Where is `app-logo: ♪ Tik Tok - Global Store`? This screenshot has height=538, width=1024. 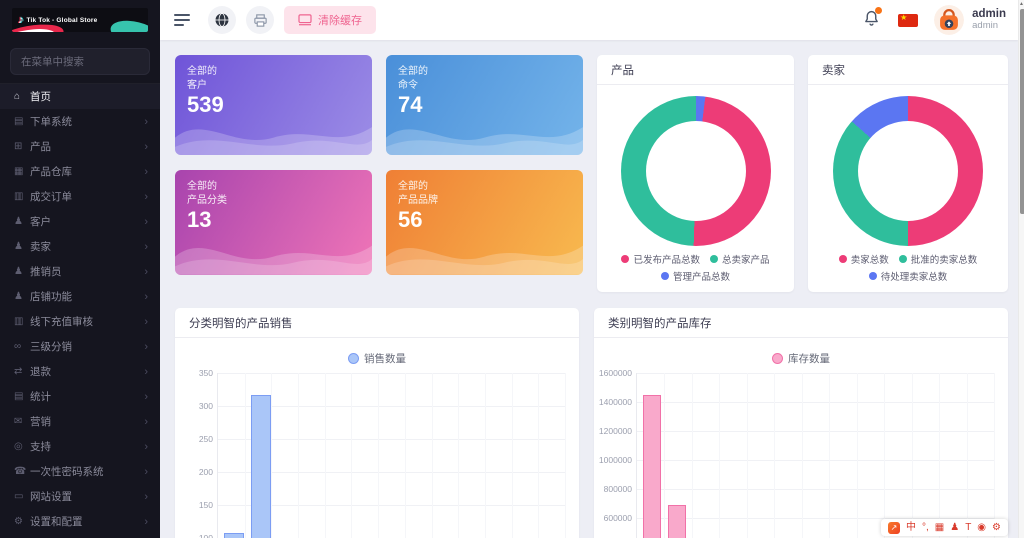 app-logo: ♪ Tik Tok - Global Store is located at coordinates (80, 20).